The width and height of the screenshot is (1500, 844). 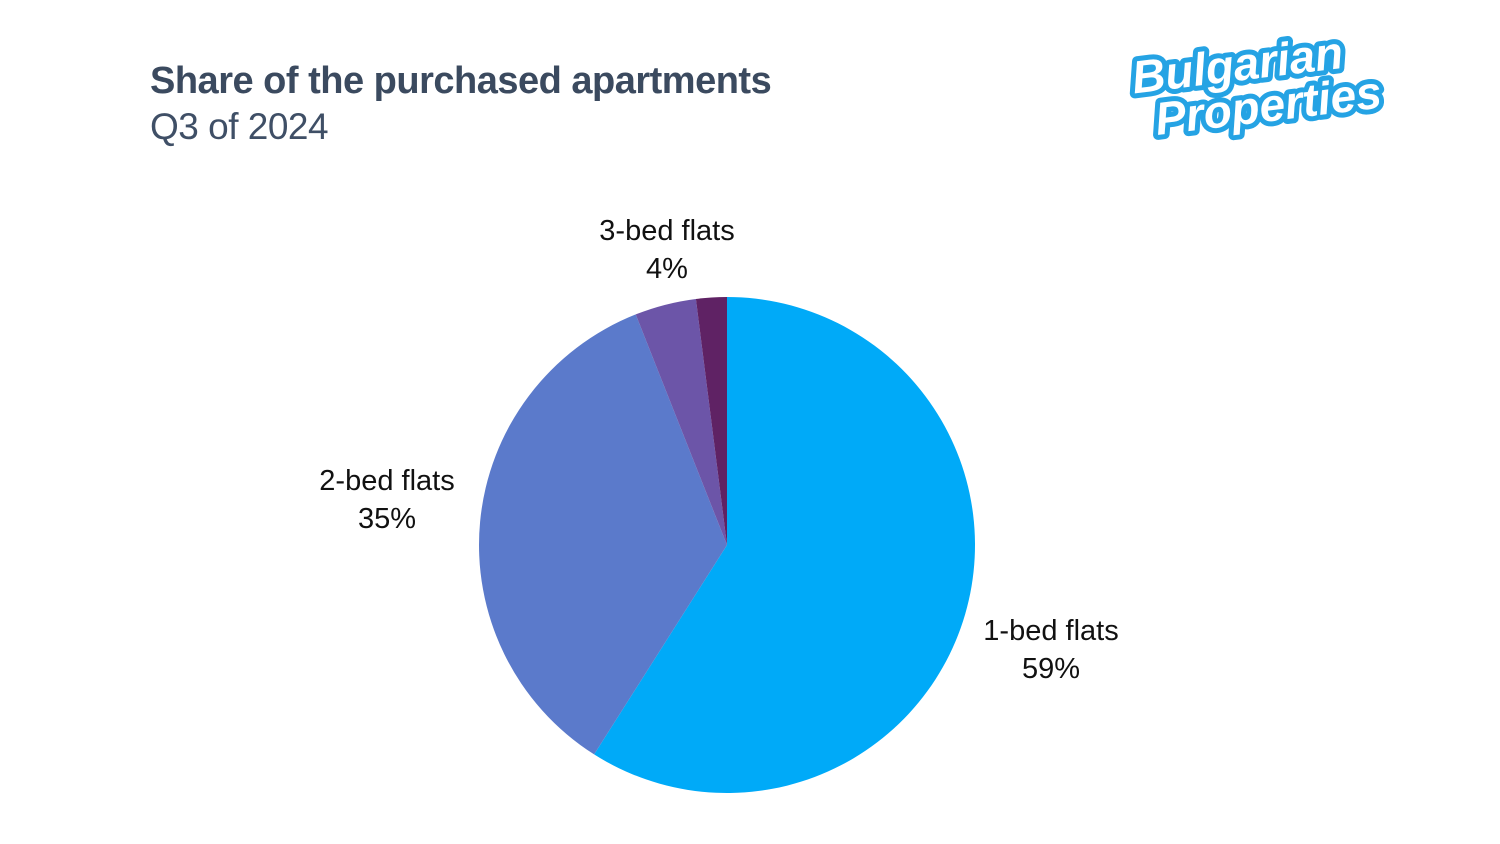 What do you see at coordinates (461, 81) in the screenshot?
I see `chart-title: Share of the purchased apartments` at bounding box center [461, 81].